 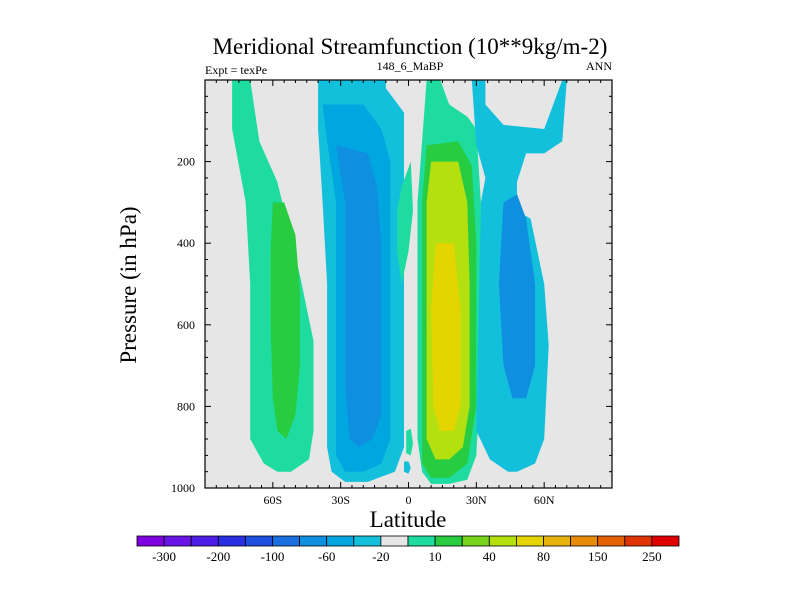 What do you see at coordinates (405, 222) in the screenshot?
I see `contour-eq-teal-left` at bounding box center [405, 222].